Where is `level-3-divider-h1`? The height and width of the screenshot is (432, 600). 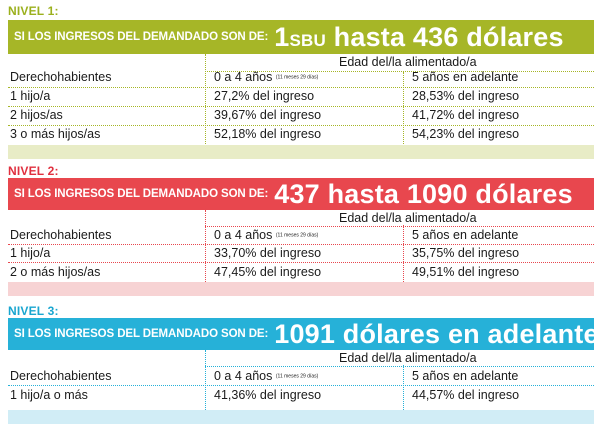
level-3-divider-h1 is located at coordinates (301, 385).